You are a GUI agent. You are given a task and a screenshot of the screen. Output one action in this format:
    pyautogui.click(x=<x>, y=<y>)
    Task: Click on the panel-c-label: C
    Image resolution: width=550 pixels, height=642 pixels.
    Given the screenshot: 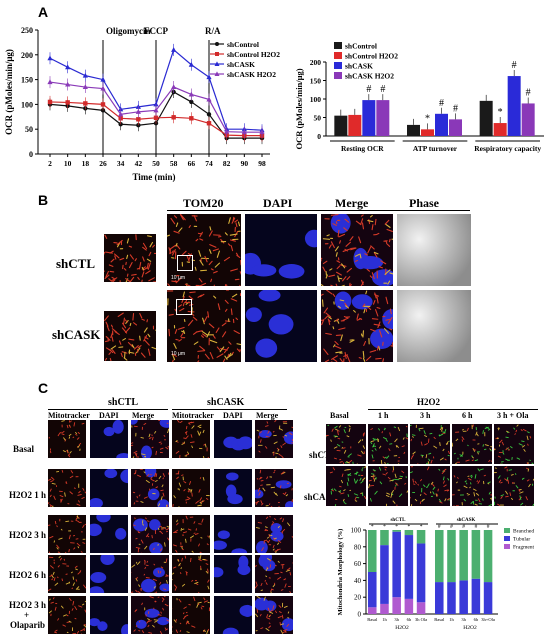 What is the action you would take?
    pyautogui.click(x=43, y=388)
    